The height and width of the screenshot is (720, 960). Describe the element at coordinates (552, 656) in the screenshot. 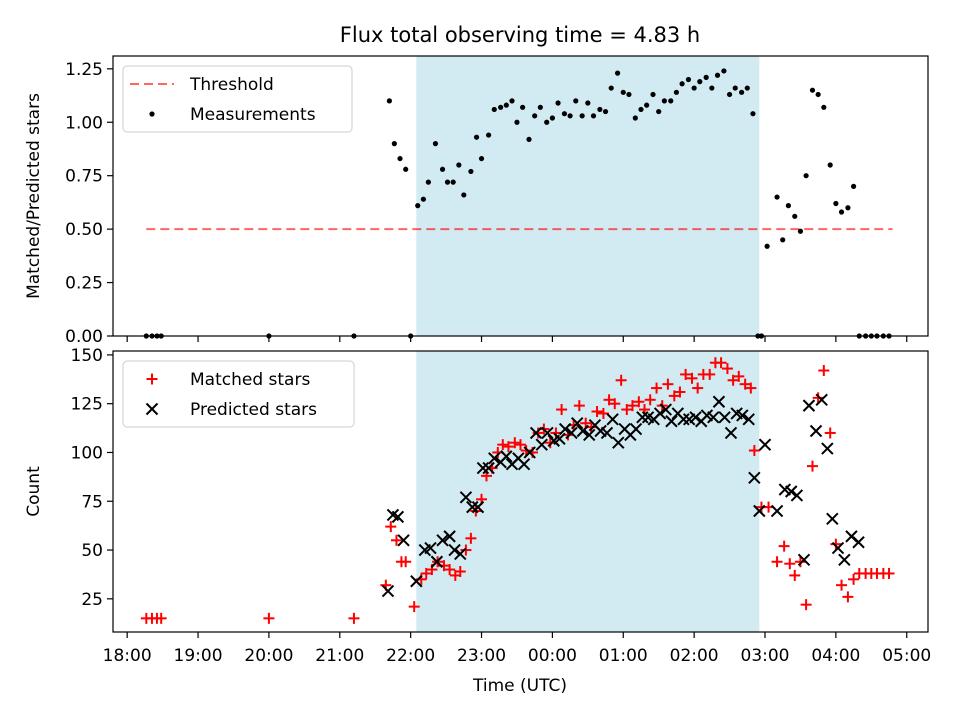

I see `x-tick-label: 00:00` at that location.